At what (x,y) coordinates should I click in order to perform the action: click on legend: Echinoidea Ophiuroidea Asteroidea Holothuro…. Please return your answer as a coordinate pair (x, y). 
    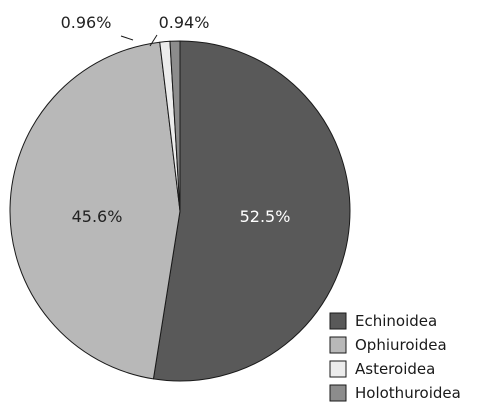
    Looking at the image, I should click on (395, 357).